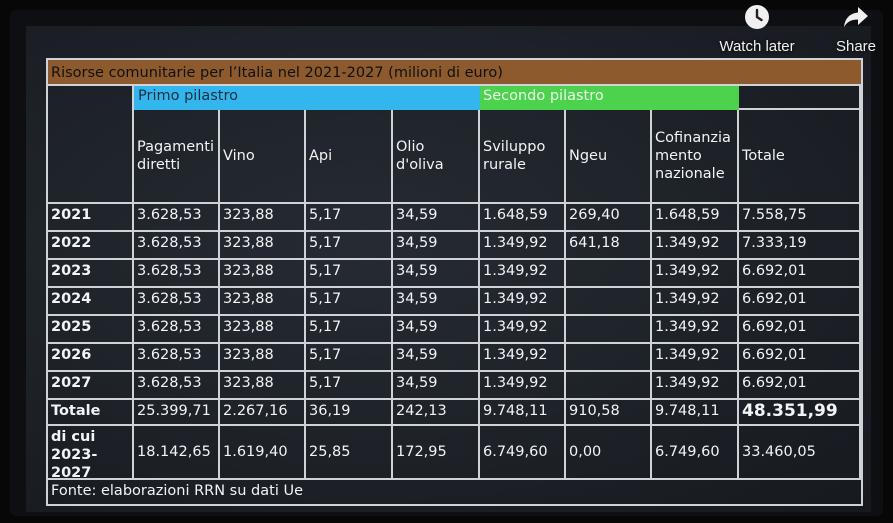 This screenshot has height=523, width=893. What do you see at coordinates (177, 413) in the screenshot?
I see `table-cell: 25.399,71` at bounding box center [177, 413].